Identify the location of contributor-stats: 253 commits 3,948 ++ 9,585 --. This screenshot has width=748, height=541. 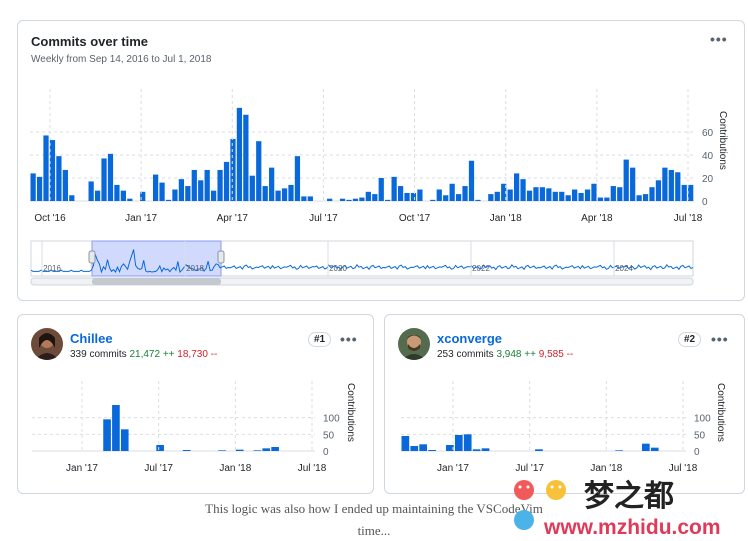
(505, 354).